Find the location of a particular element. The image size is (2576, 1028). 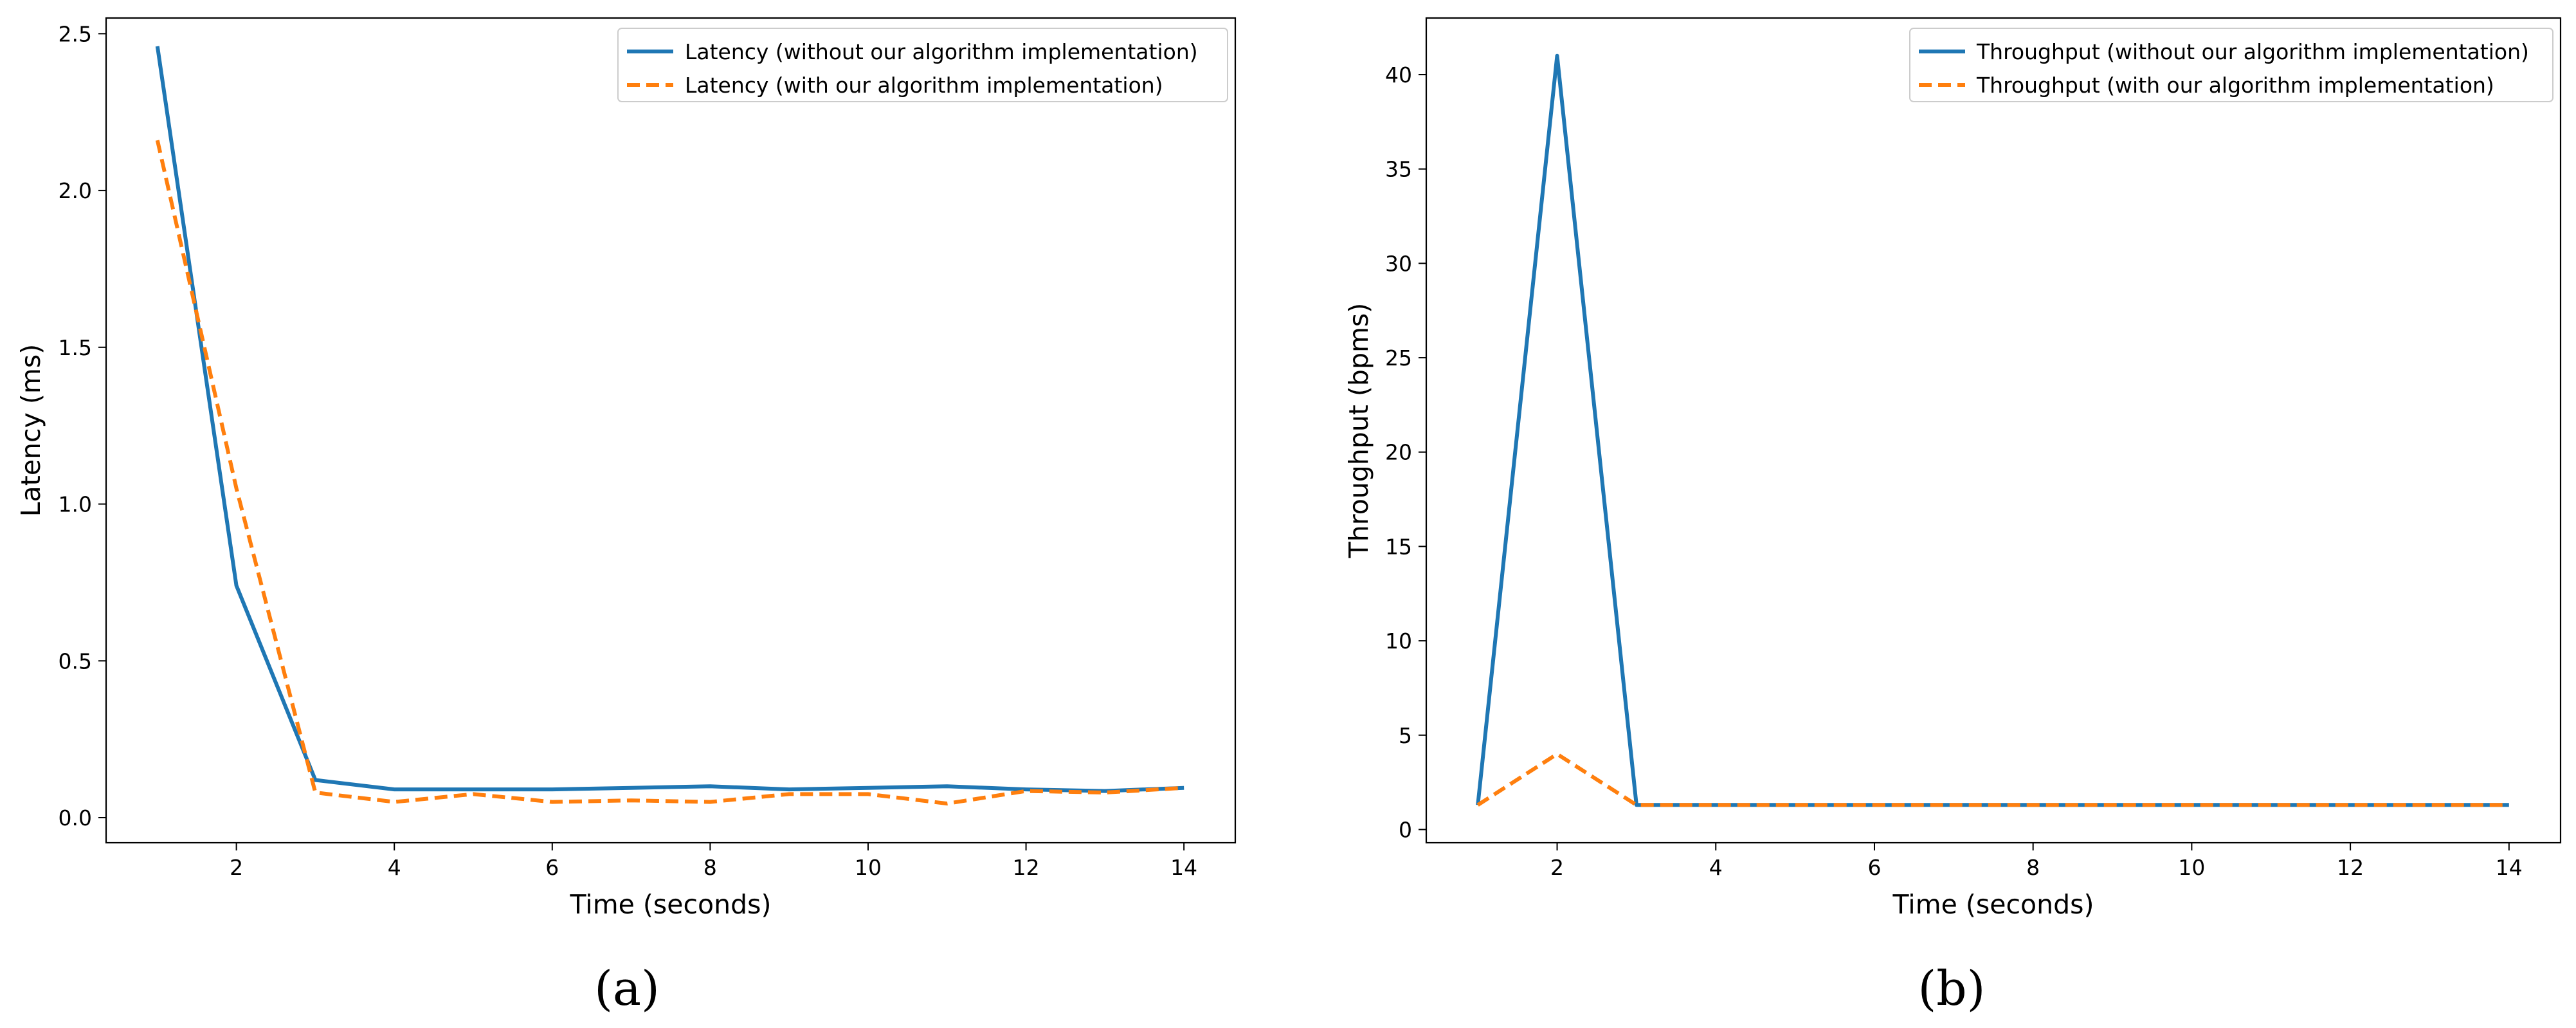

panel-caption: (a) is located at coordinates (627, 989).